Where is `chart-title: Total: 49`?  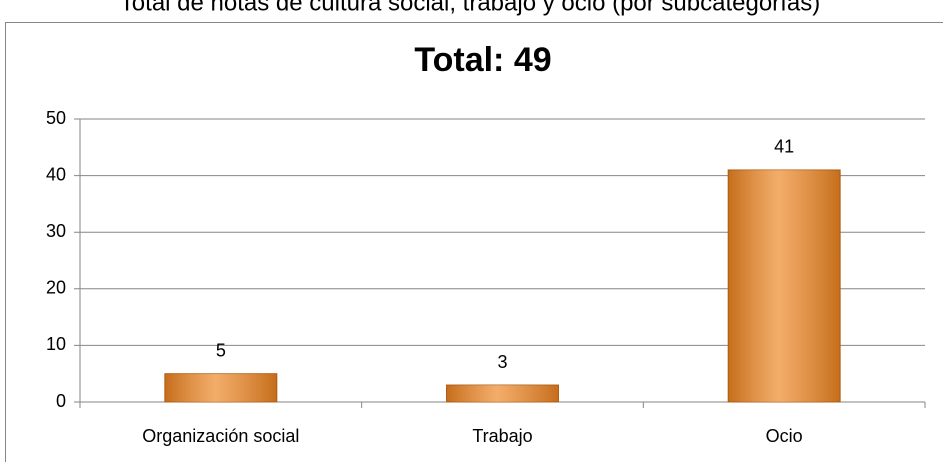 chart-title: Total: 49 is located at coordinates (482, 60).